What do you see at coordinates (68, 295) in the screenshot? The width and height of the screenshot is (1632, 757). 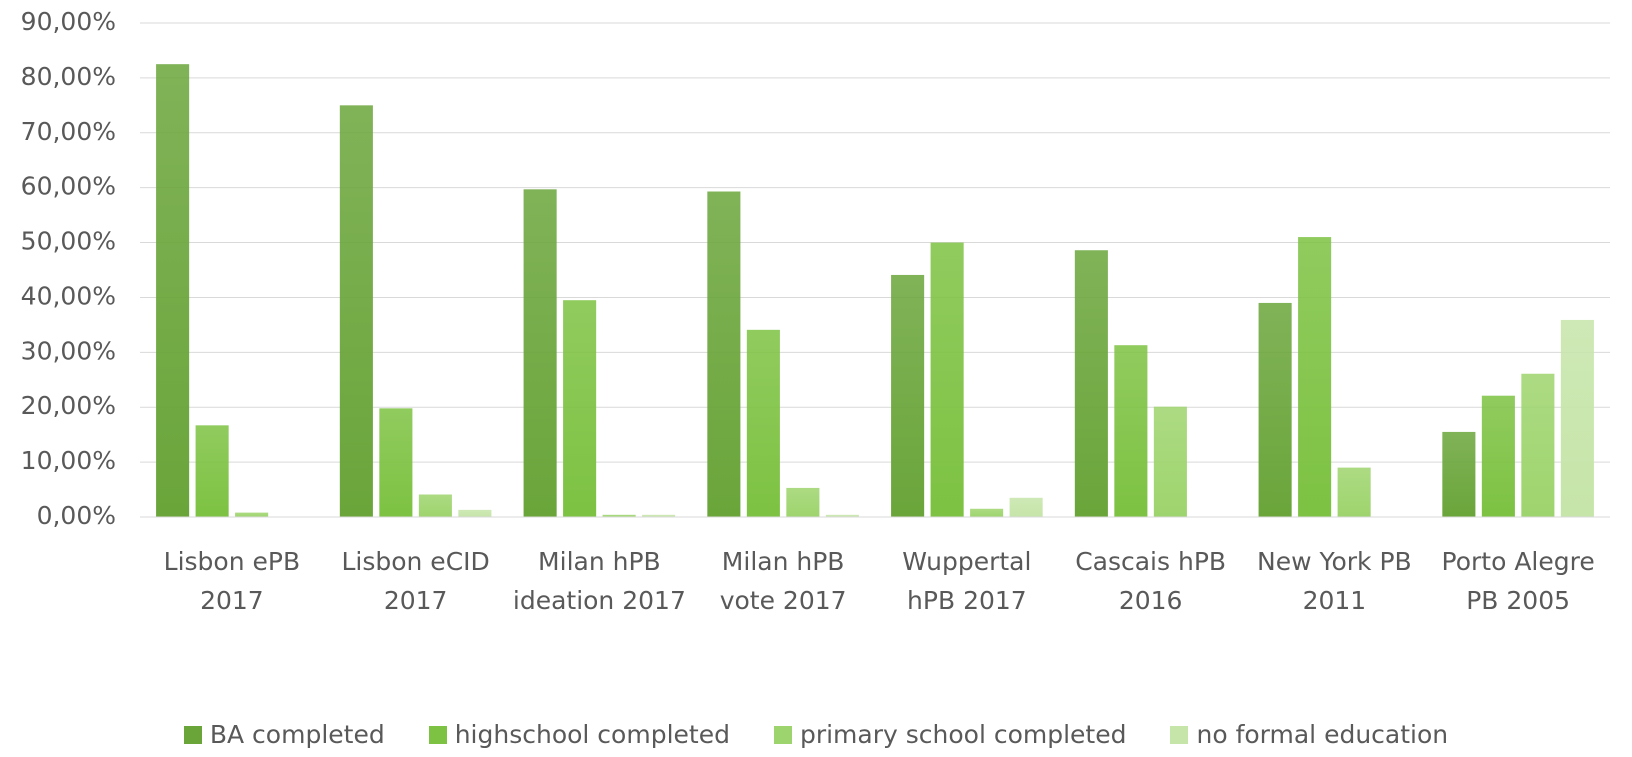 I see `y-tick-label: 40,00%` at bounding box center [68, 295].